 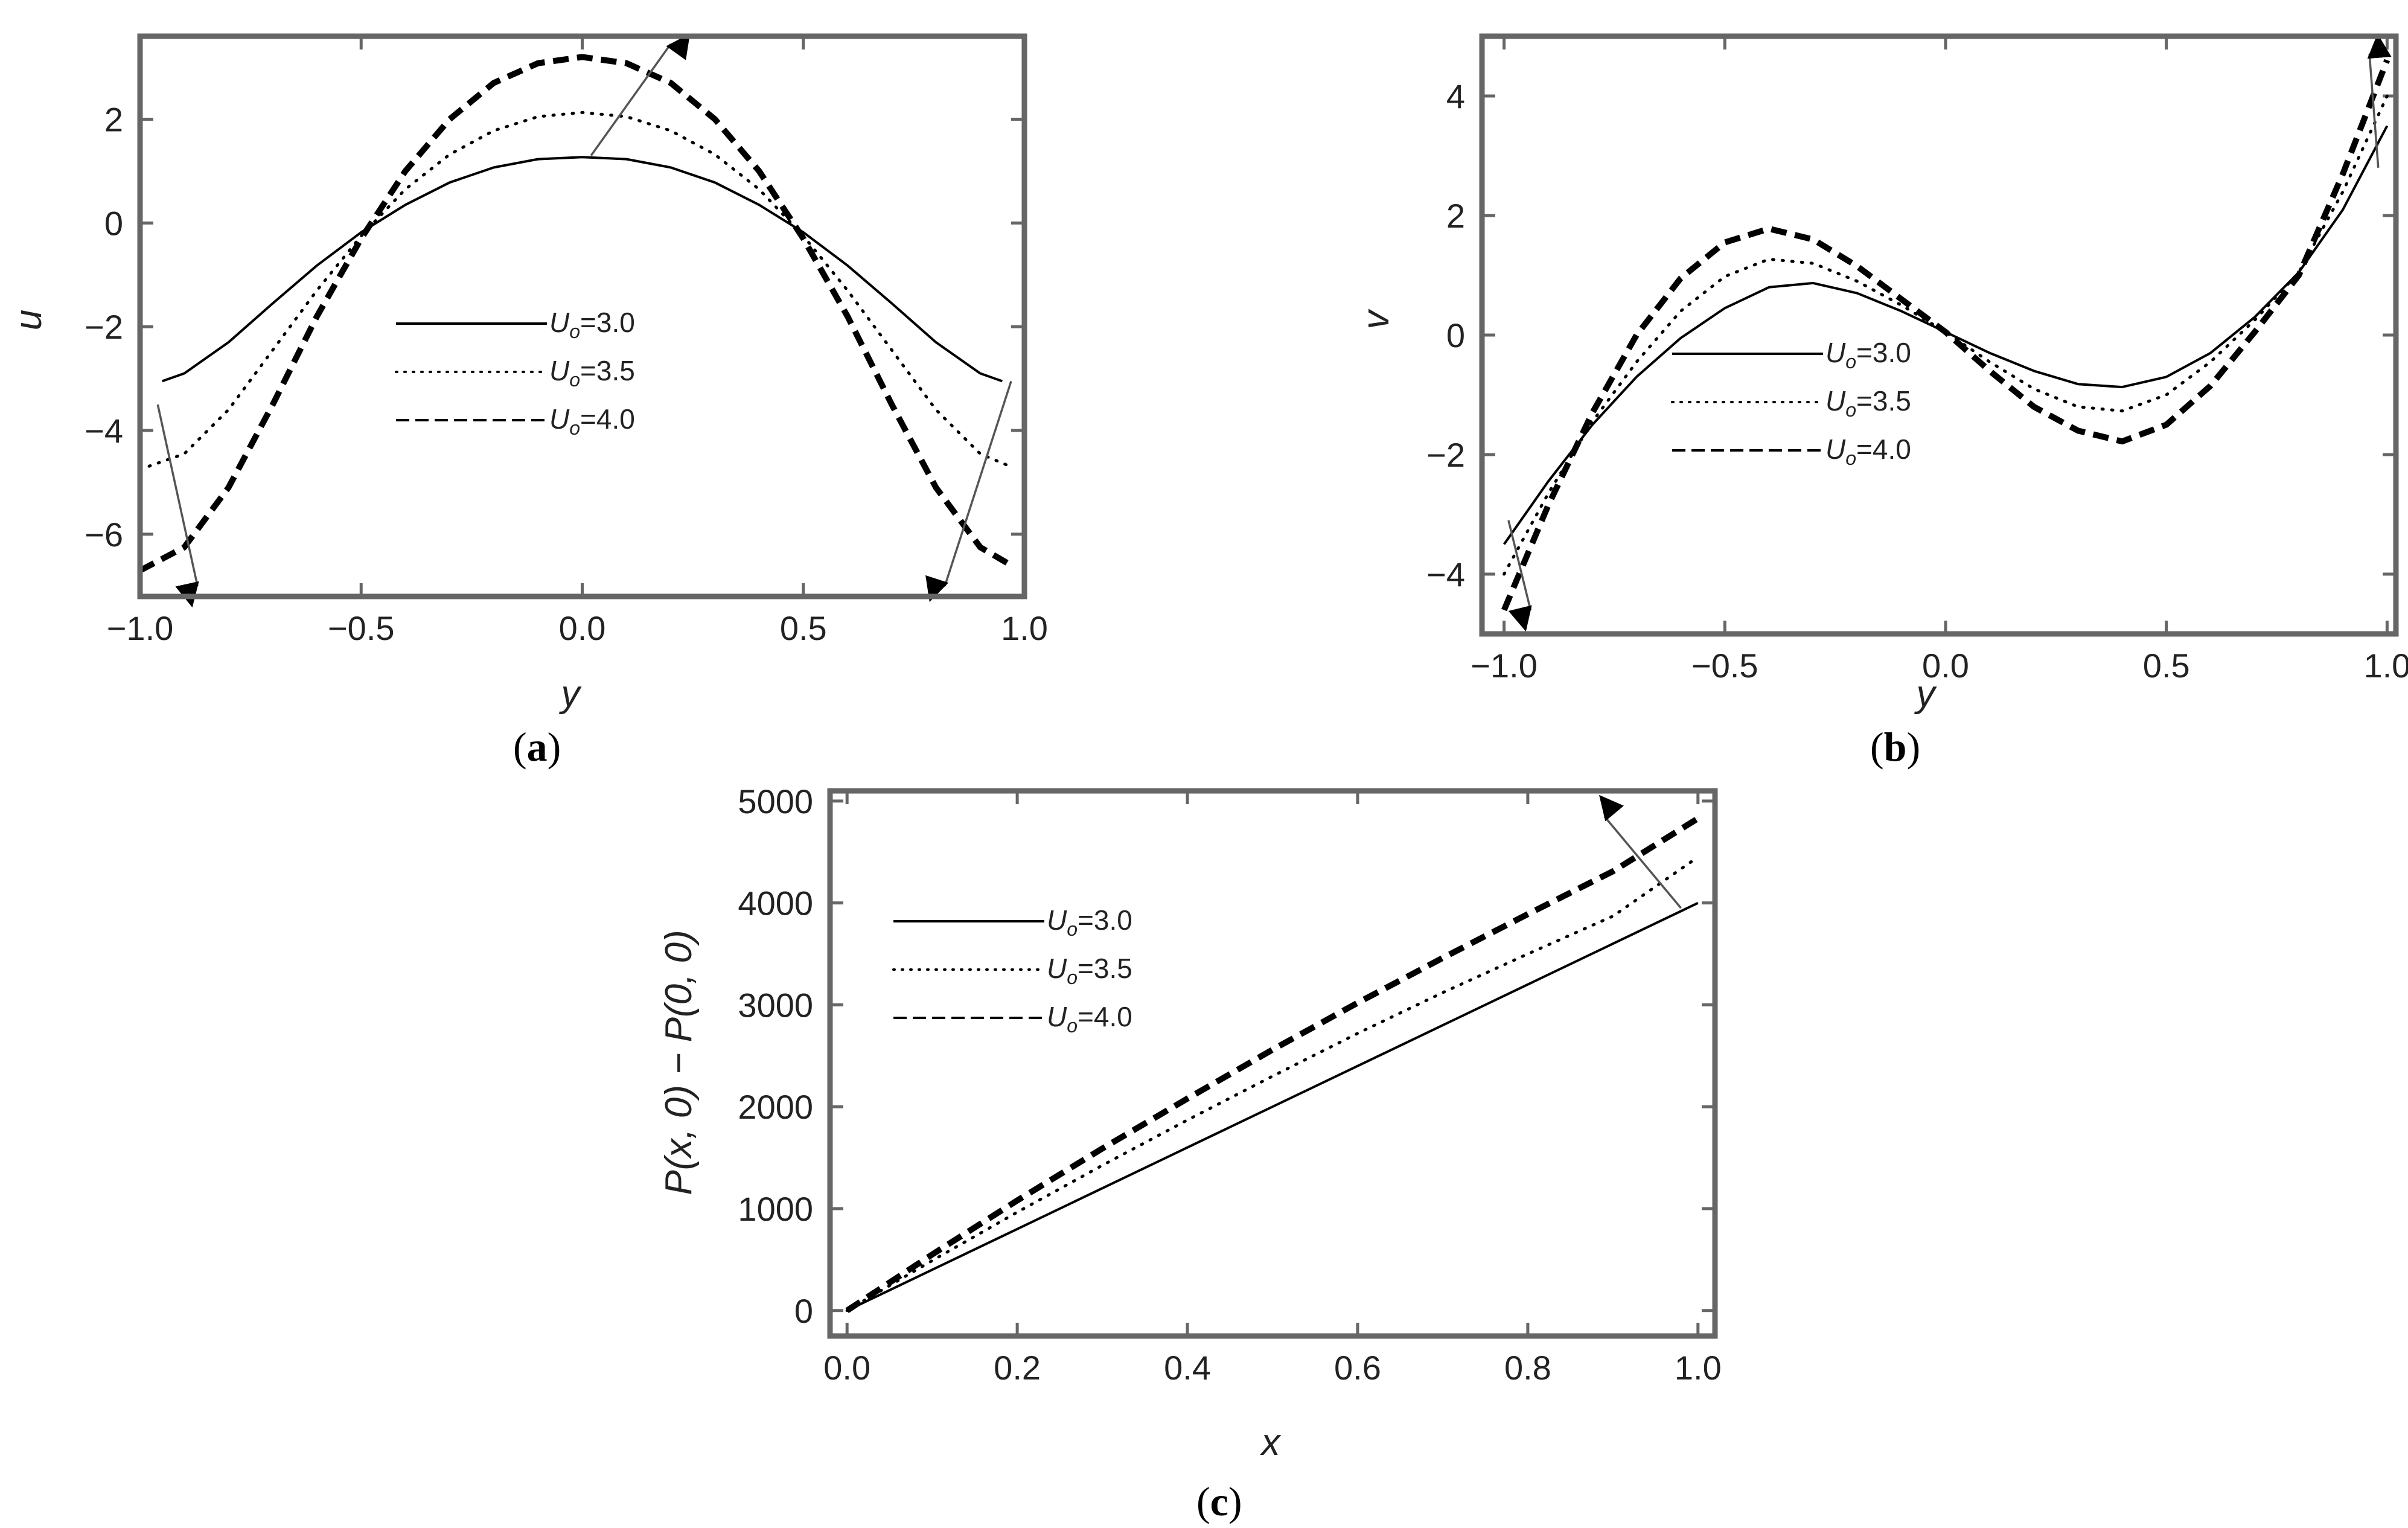 What do you see at coordinates (1445, 574) in the screenshot?
I see `panel-b-ytick-label: −4` at bounding box center [1445, 574].